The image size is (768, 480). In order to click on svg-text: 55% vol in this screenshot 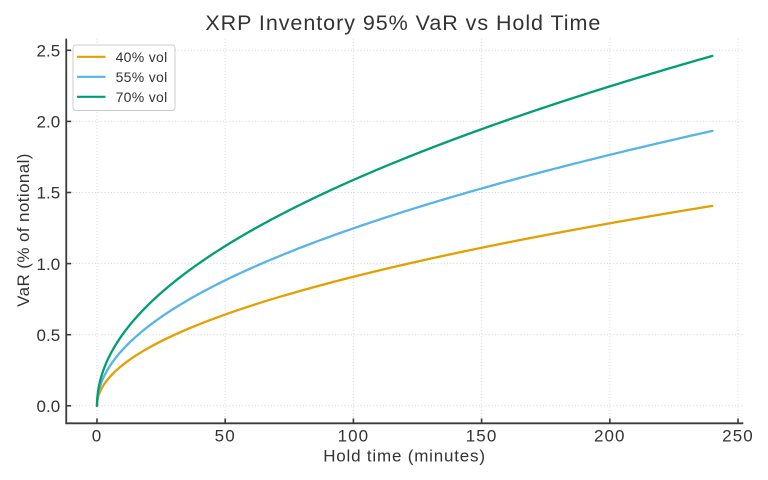, I will do `click(142, 77)`.